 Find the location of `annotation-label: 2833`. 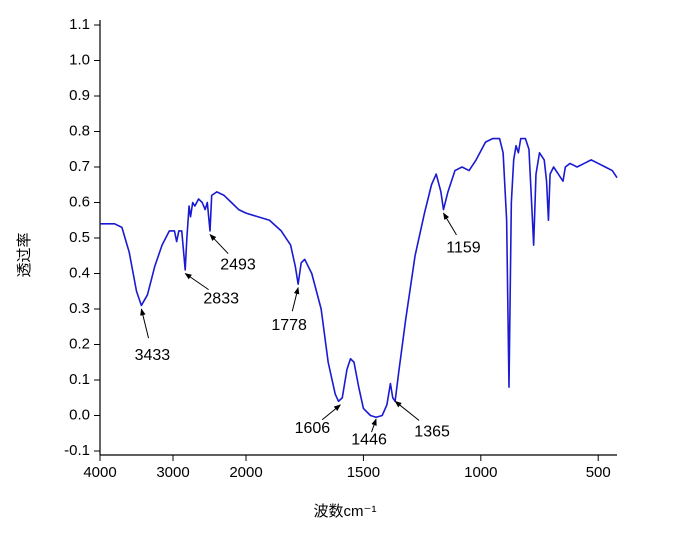

annotation-label: 2833 is located at coordinates (221, 299).